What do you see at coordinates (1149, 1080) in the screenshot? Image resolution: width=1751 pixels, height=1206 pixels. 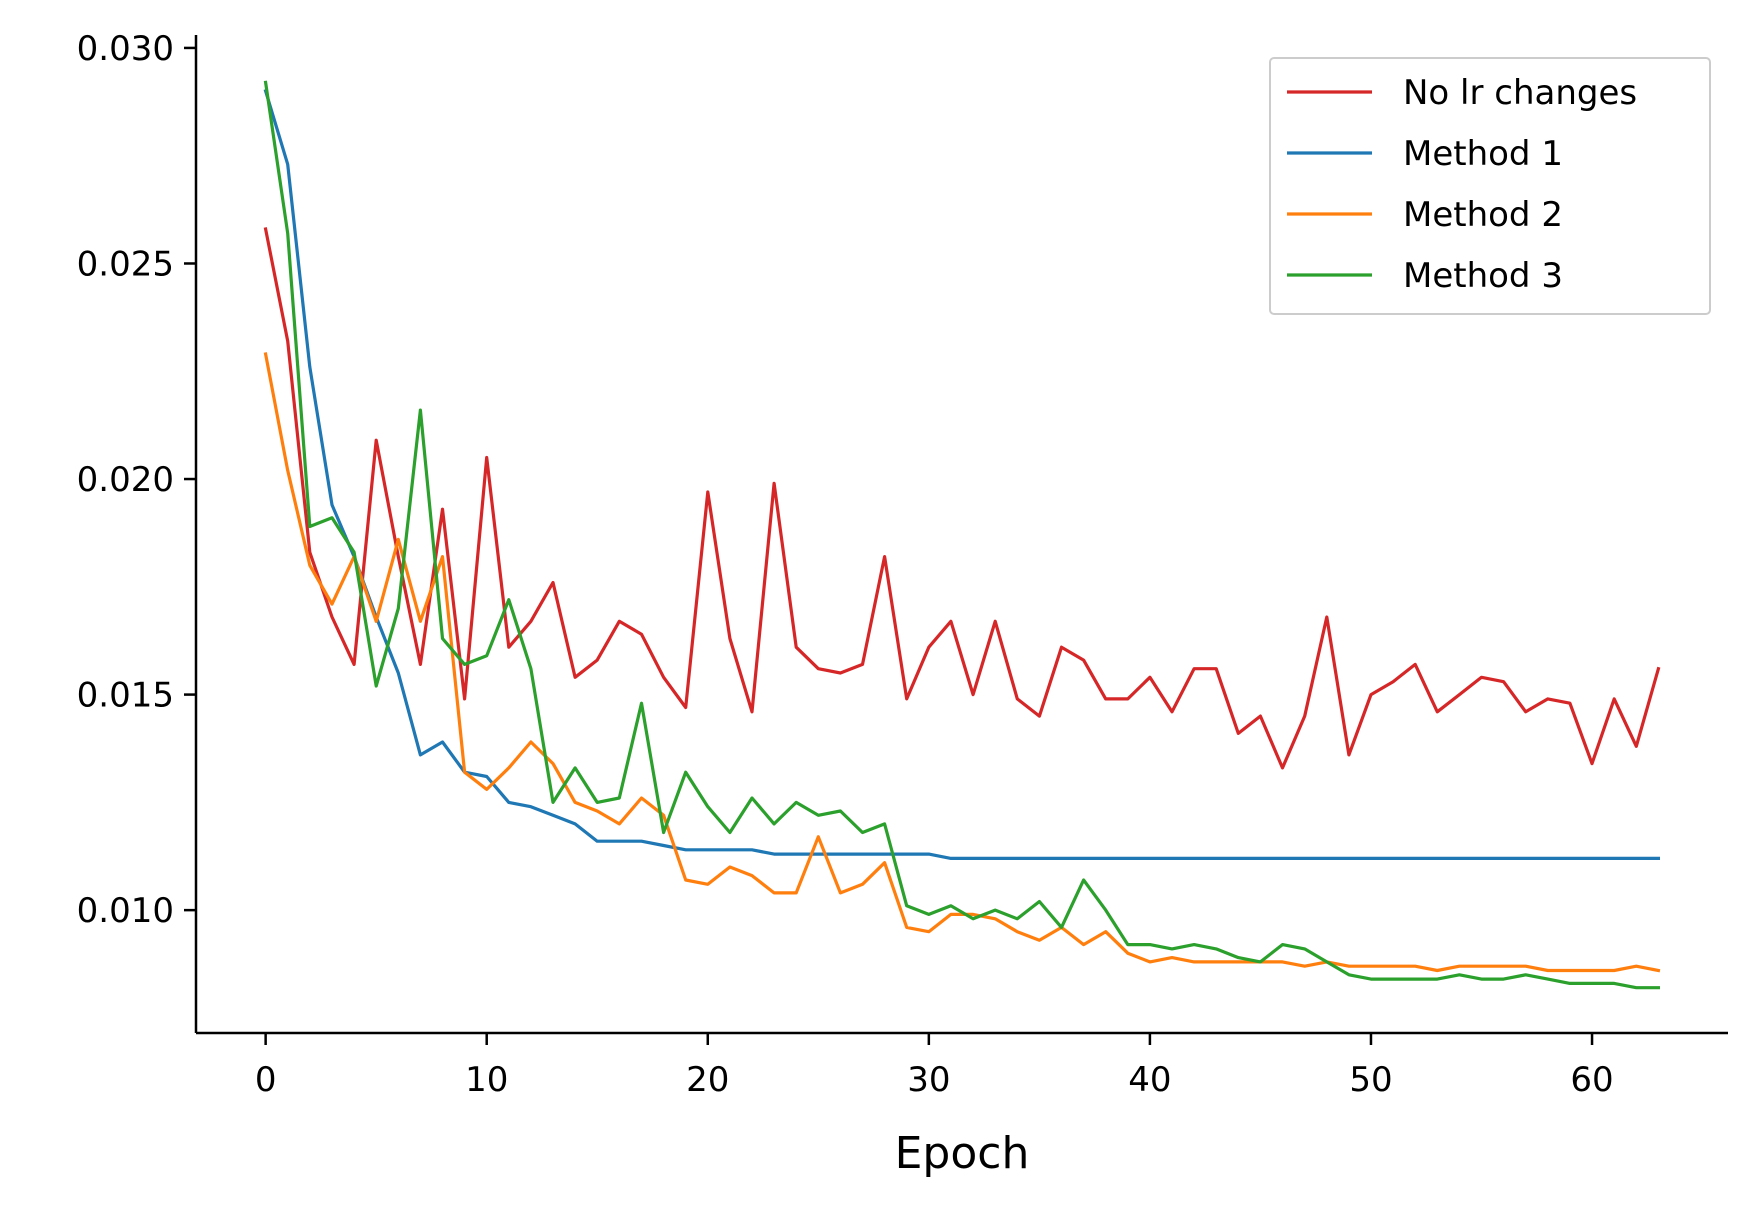 I see `x-tick-label: 40` at bounding box center [1149, 1080].